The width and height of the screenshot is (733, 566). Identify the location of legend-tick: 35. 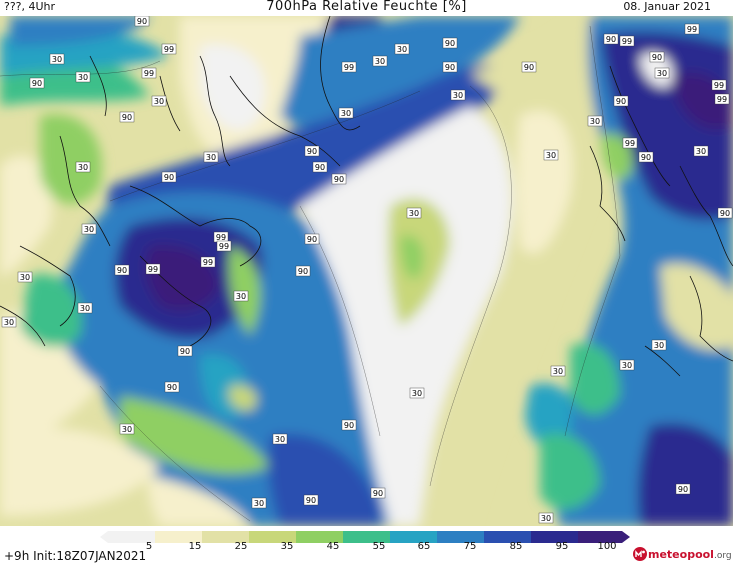
(287, 546).